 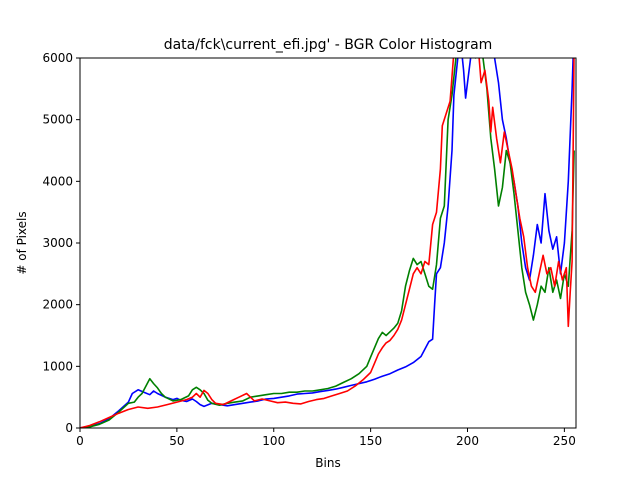 What do you see at coordinates (273, 441) in the screenshot?
I see `x-tick-label: 100` at bounding box center [273, 441].